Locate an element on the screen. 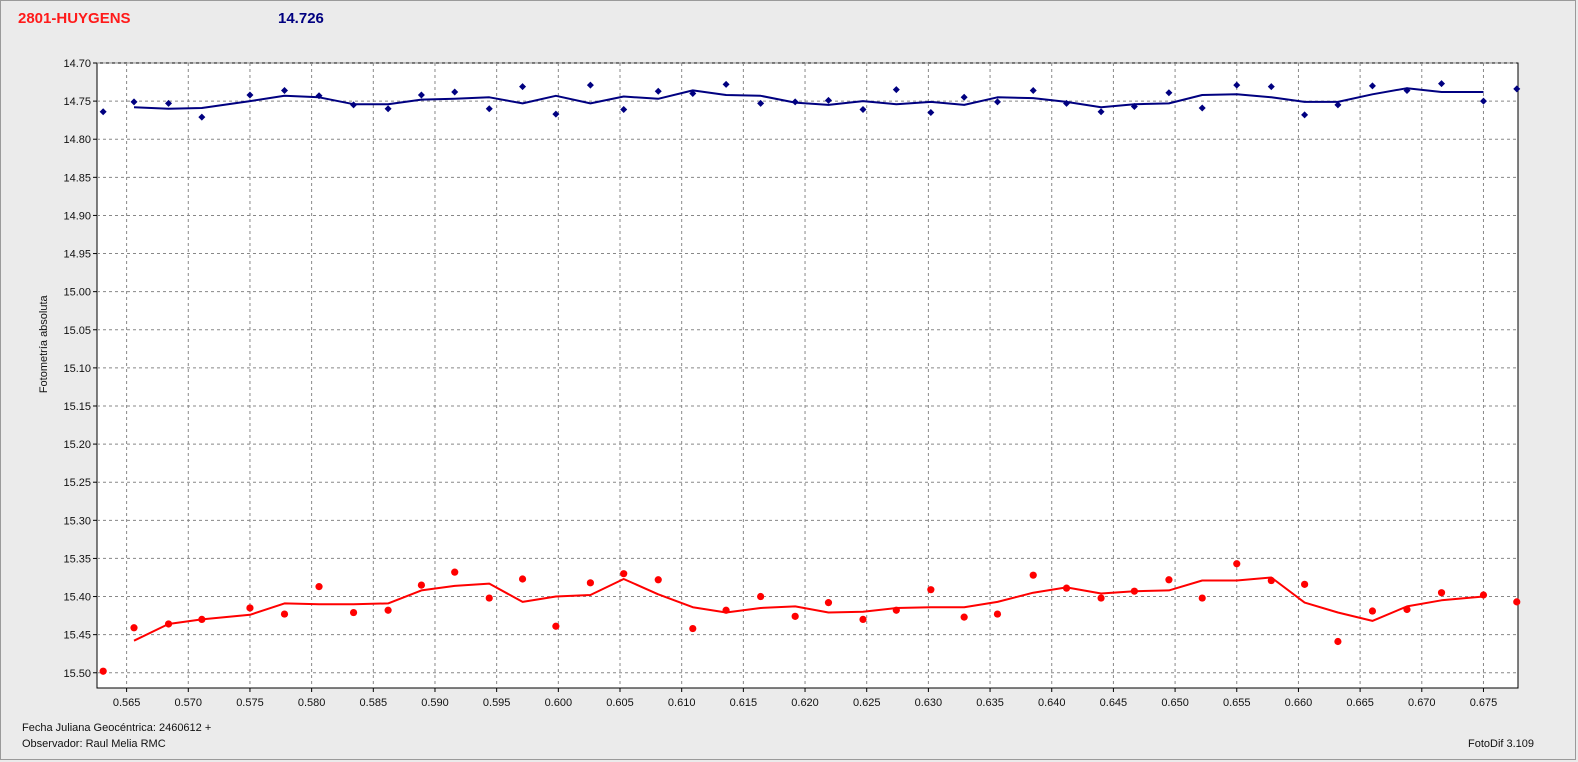  y-tick-label: 14.90 is located at coordinates (77, 216).